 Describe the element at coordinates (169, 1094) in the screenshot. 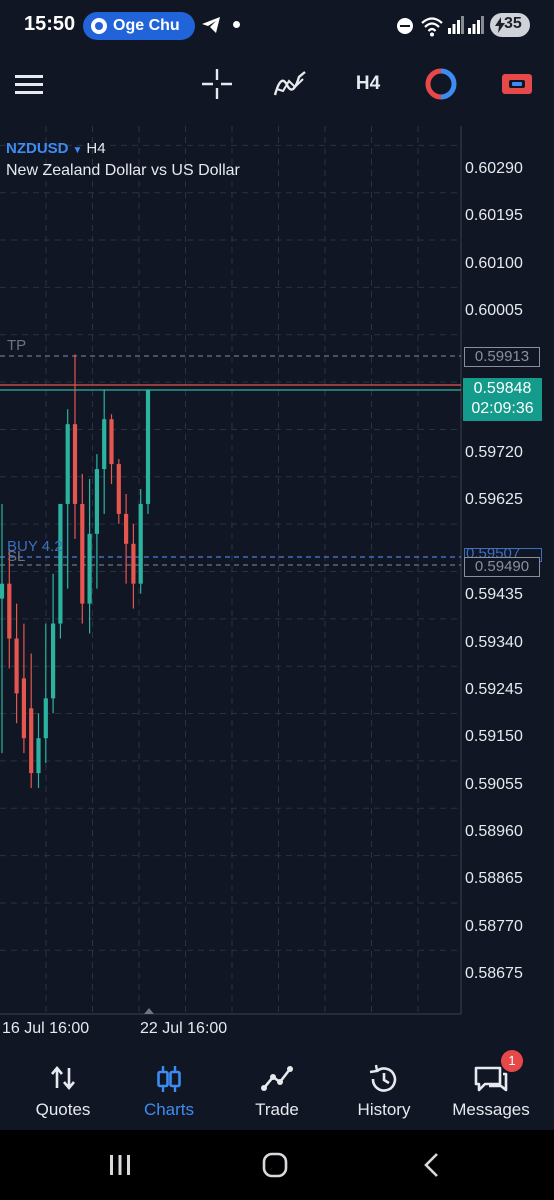

I see `nav-charts: Charts` at that location.